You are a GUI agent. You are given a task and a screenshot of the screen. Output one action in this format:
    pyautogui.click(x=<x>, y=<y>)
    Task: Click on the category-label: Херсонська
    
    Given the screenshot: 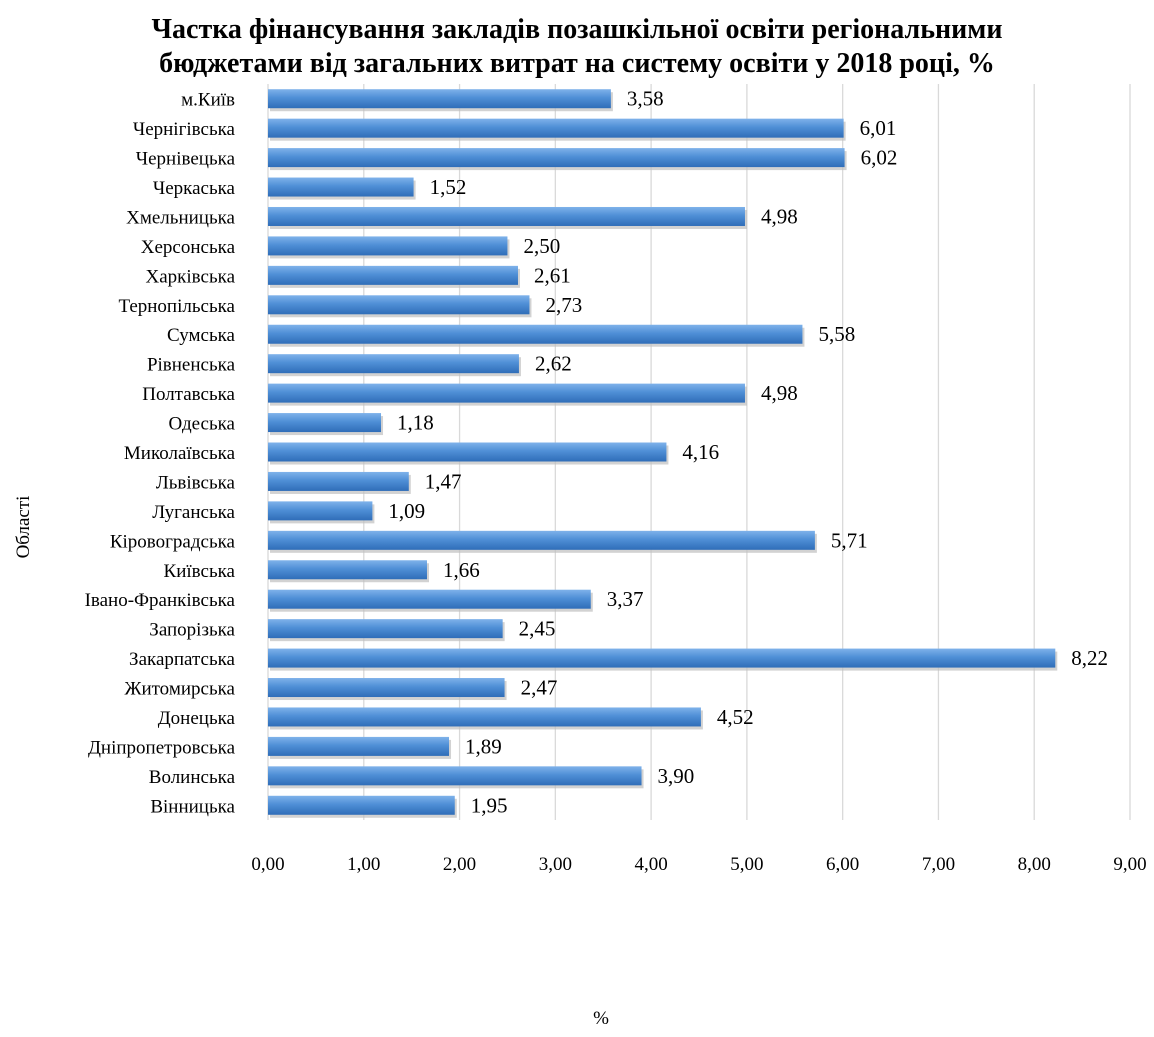 What is the action you would take?
    pyautogui.click(x=188, y=247)
    